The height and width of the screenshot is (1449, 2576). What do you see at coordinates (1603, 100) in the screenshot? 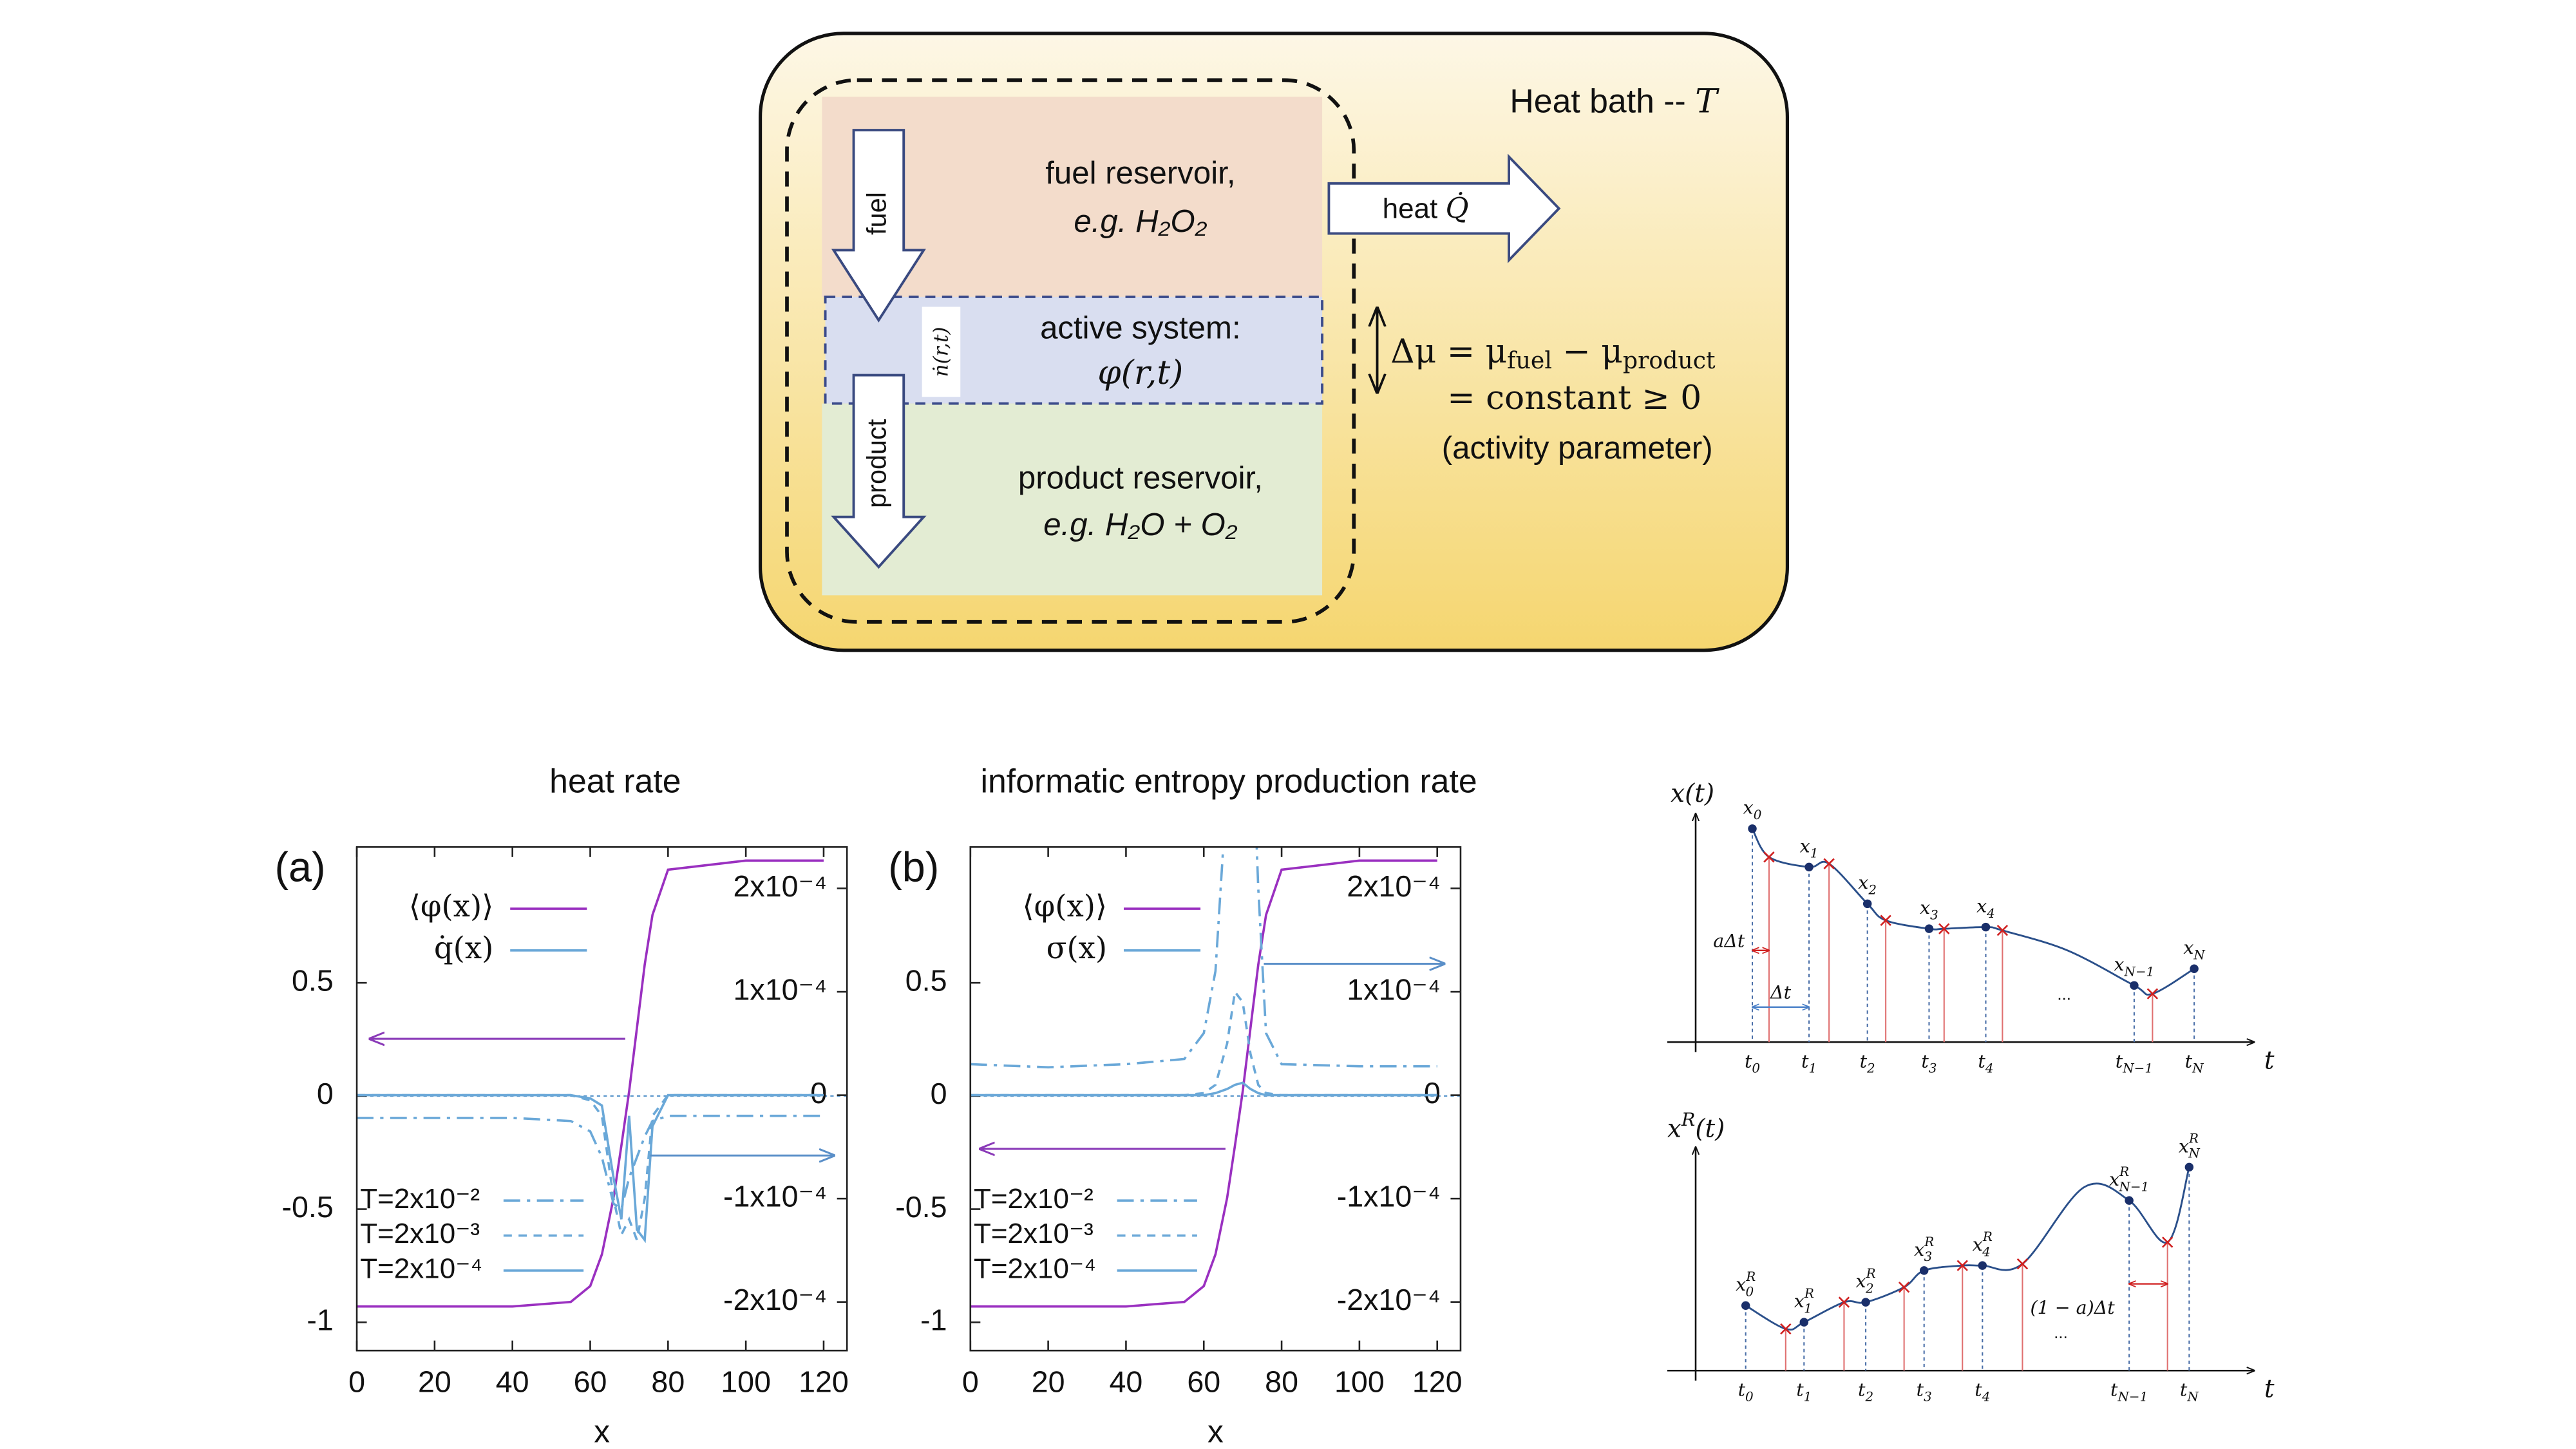
I see `heat-bath-text: Heat bath --` at bounding box center [1603, 100].